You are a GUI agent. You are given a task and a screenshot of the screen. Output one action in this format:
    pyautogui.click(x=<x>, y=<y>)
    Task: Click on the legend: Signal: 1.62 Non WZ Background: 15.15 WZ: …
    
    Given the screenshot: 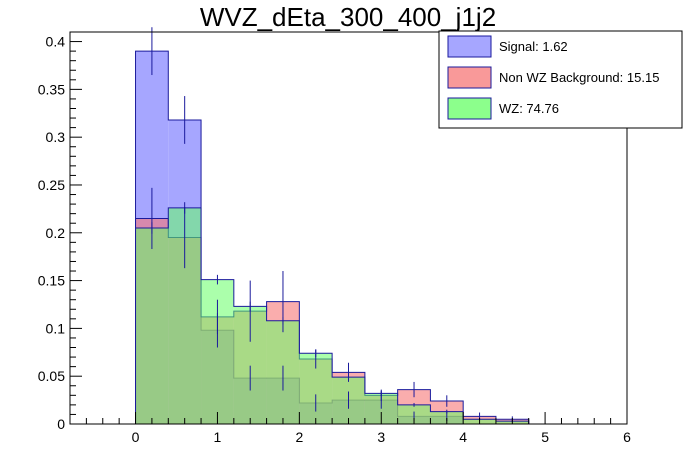 What is the action you would take?
    pyautogui.click(x=560, y=79)
    